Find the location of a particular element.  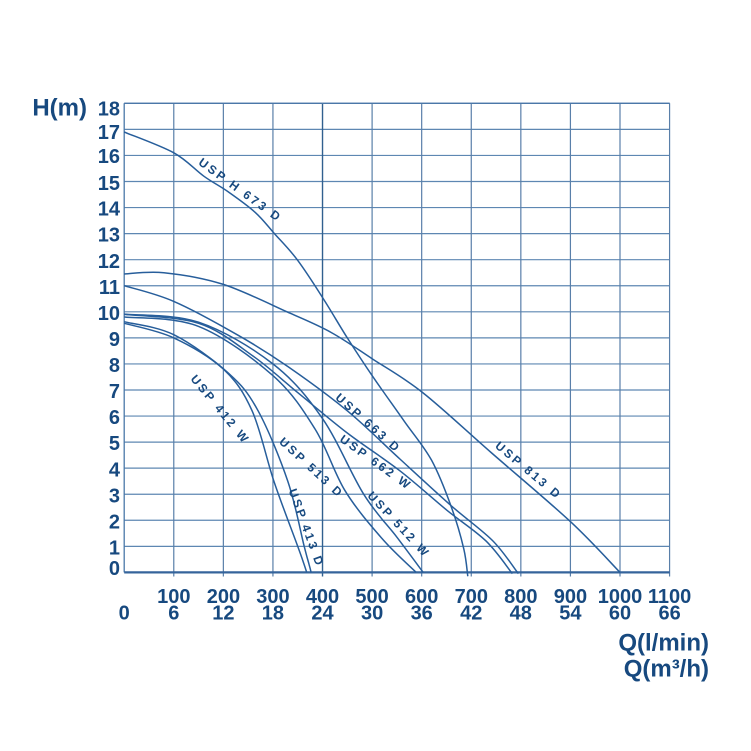

svg-text: 400 is located at coordinates (322, 597).